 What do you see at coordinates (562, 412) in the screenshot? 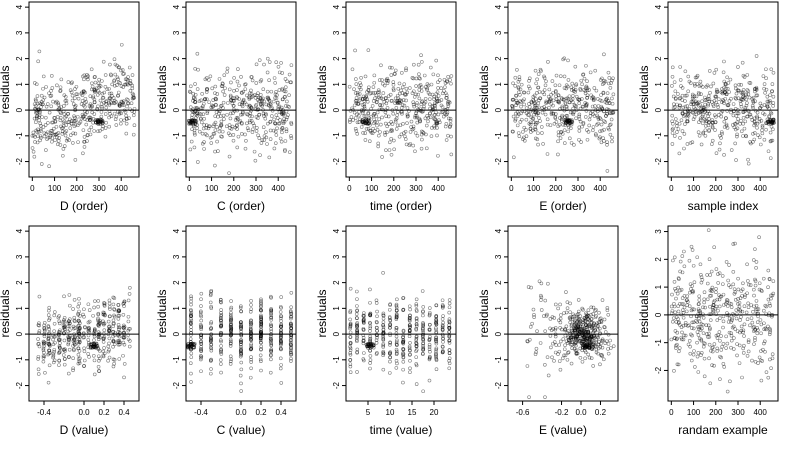
I see `x-tick-label: -0.2` at bounding box center [562, 412].